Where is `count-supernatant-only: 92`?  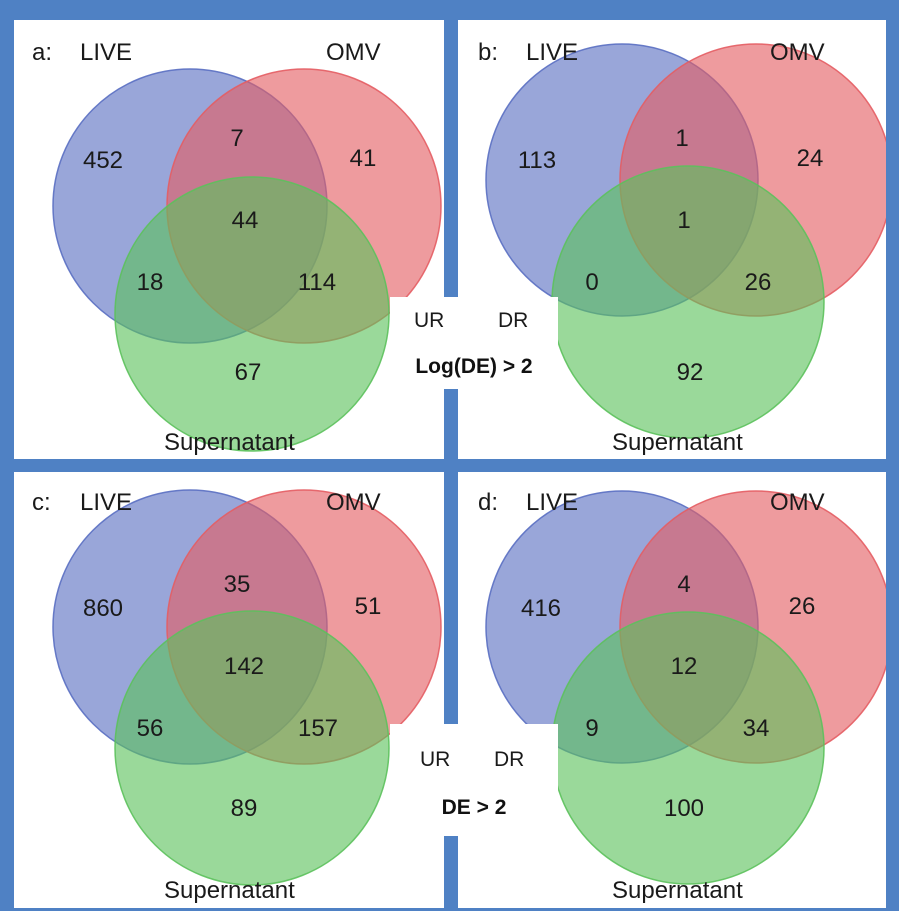 count-supernatant-only: 92 is located at coordinates (690, 372).